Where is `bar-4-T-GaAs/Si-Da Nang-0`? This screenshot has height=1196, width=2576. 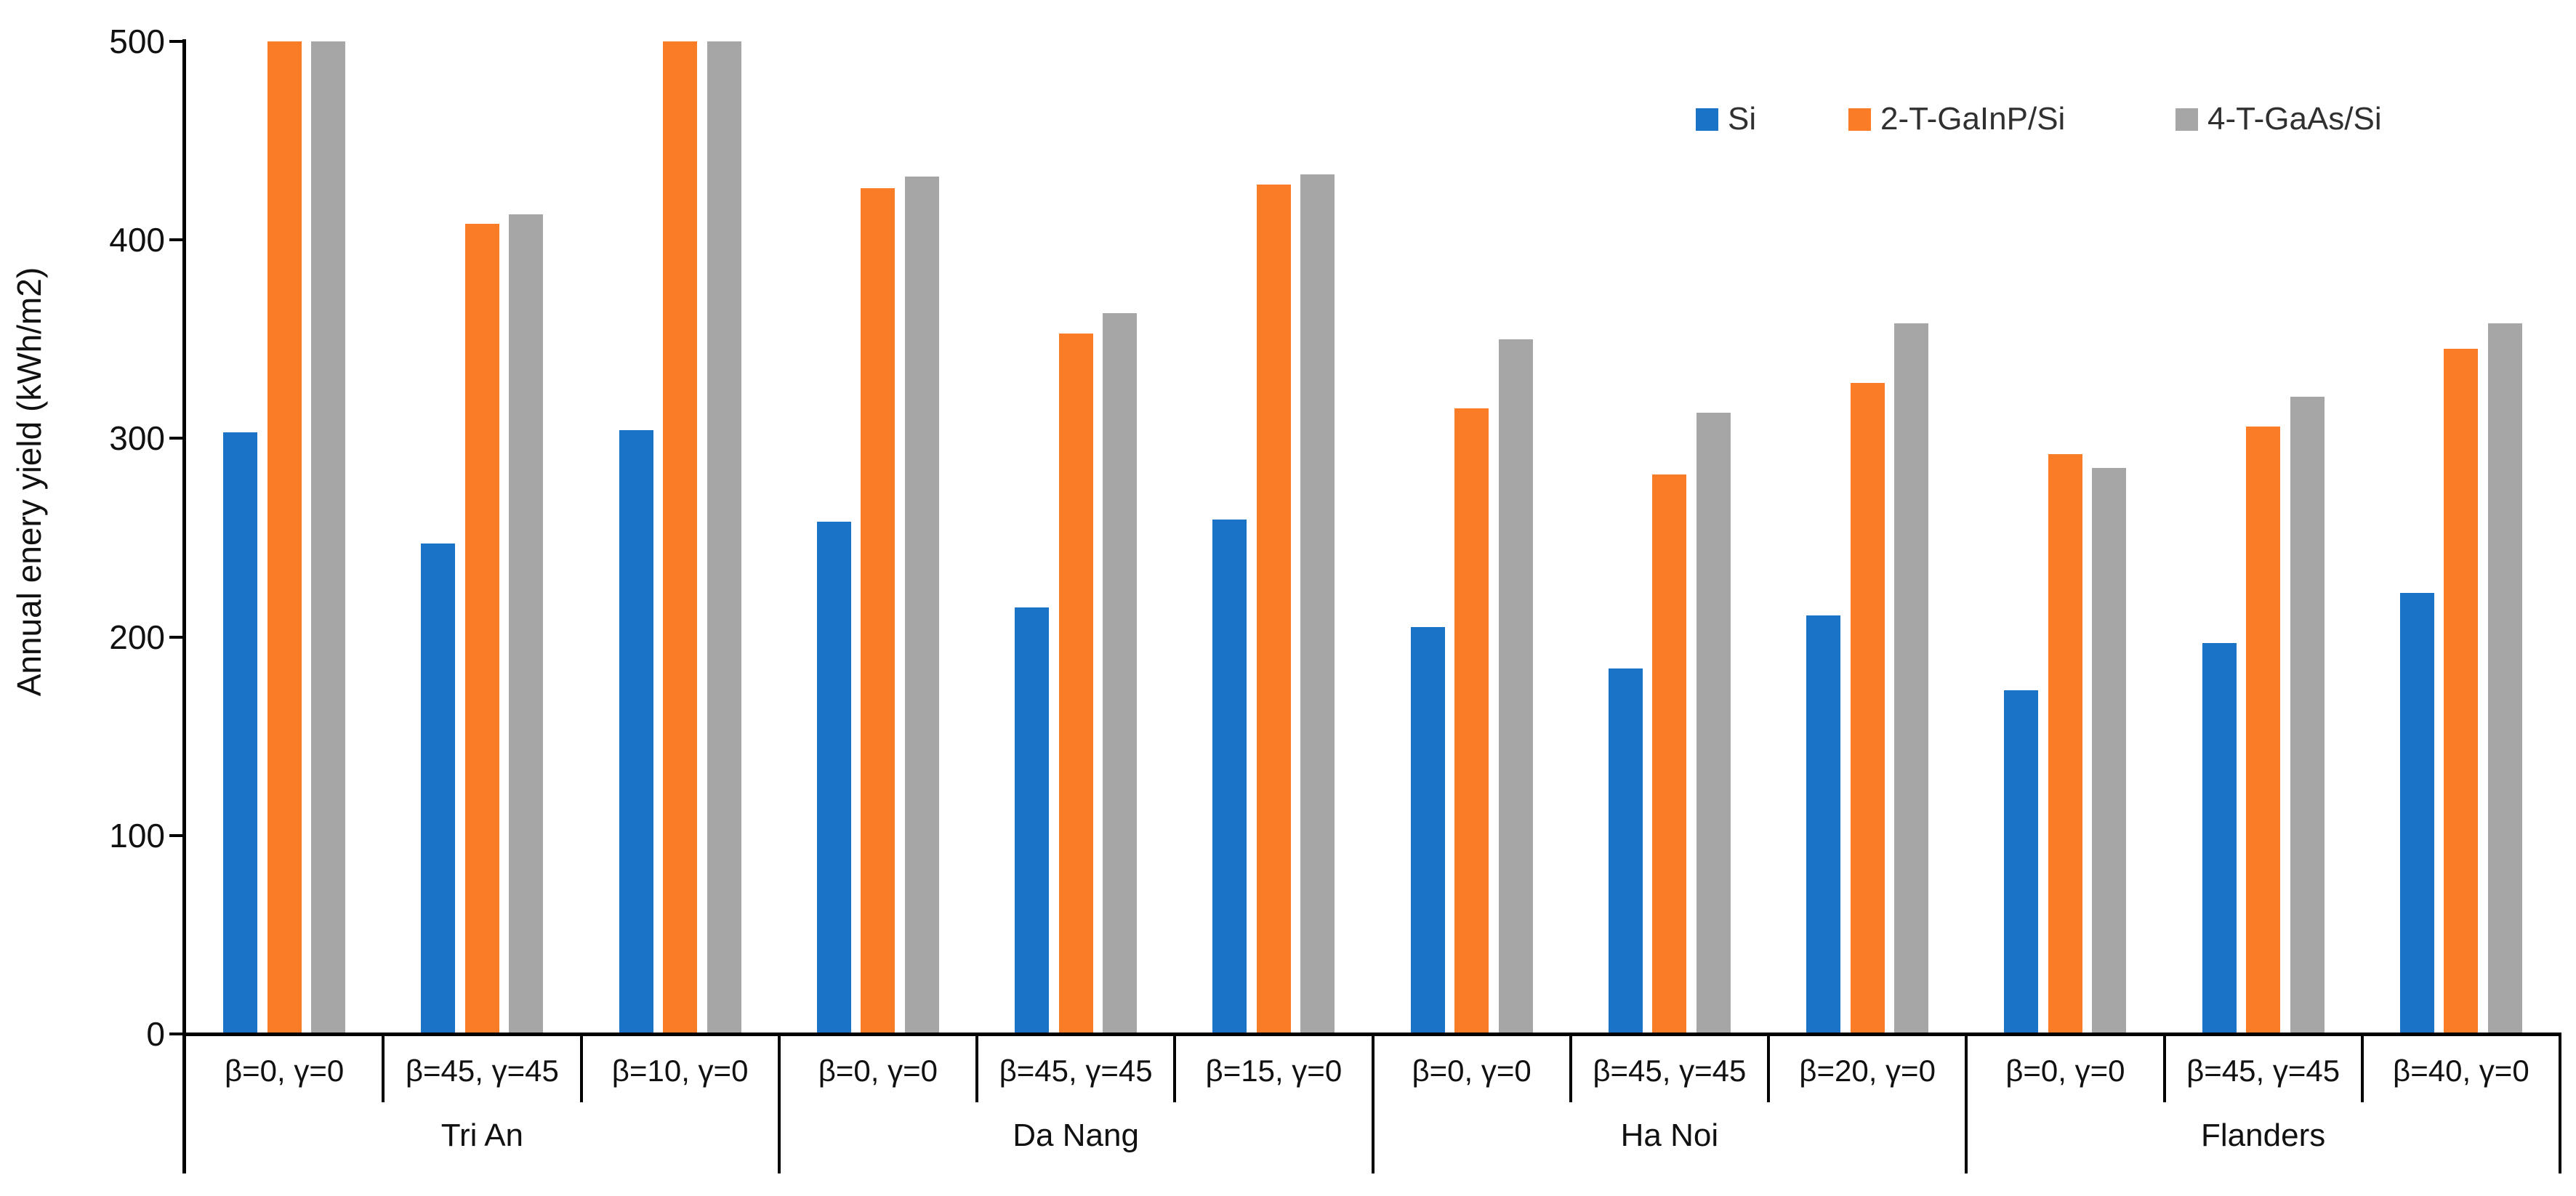 bar-4-T-GaAs/Si-Da Nang-0 is located at coordinates (921, 605).